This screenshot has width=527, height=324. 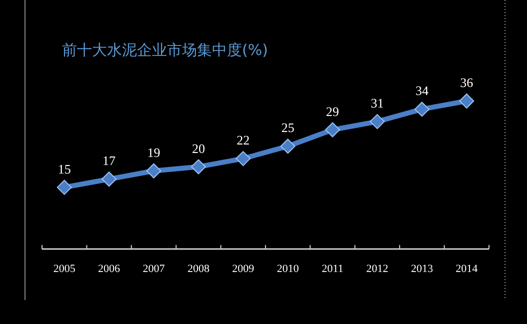 What do you see at coordinates (467, 82) in the screenshot?
I see `data-label: 36` at bounding box center [467, 82].